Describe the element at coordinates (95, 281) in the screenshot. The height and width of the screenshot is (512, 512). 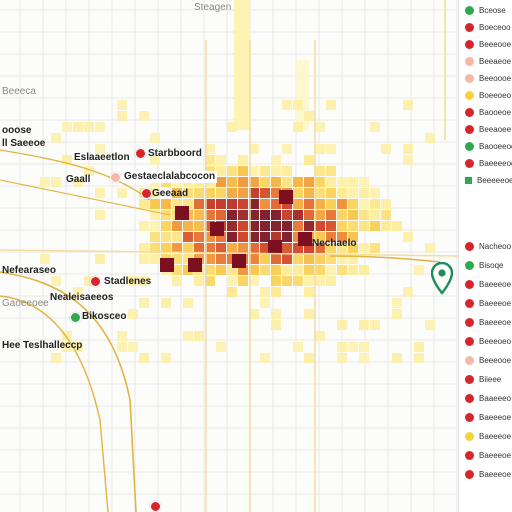
I see `marker-stadlenes` at that location.